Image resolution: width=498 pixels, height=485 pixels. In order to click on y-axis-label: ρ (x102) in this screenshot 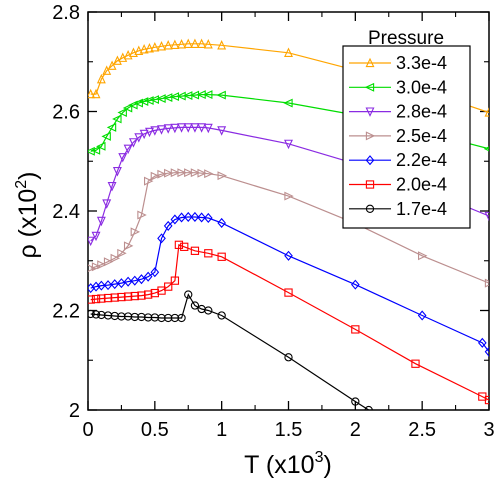, I will do `click(27, 214)`.